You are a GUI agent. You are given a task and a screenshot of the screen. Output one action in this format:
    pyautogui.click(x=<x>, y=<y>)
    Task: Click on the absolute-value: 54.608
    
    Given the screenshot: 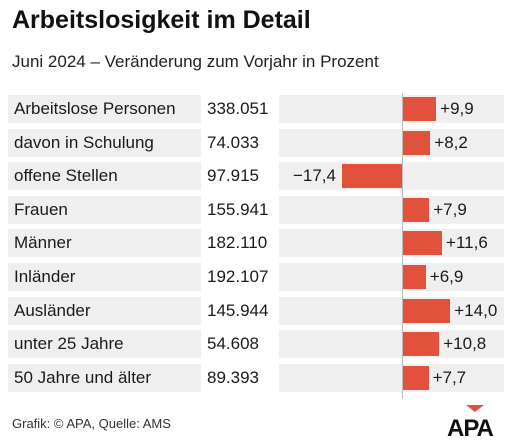 What is the action you would take?
    pyautogui.click(x=240, y=344)
    